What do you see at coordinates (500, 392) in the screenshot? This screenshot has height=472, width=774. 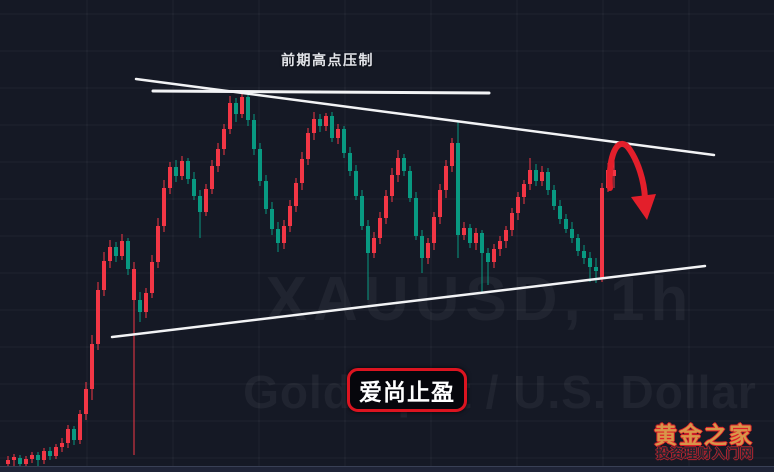 I see `watermark-title: Gold Spot / U.S. Dollar` at bounding box center [500, 392].